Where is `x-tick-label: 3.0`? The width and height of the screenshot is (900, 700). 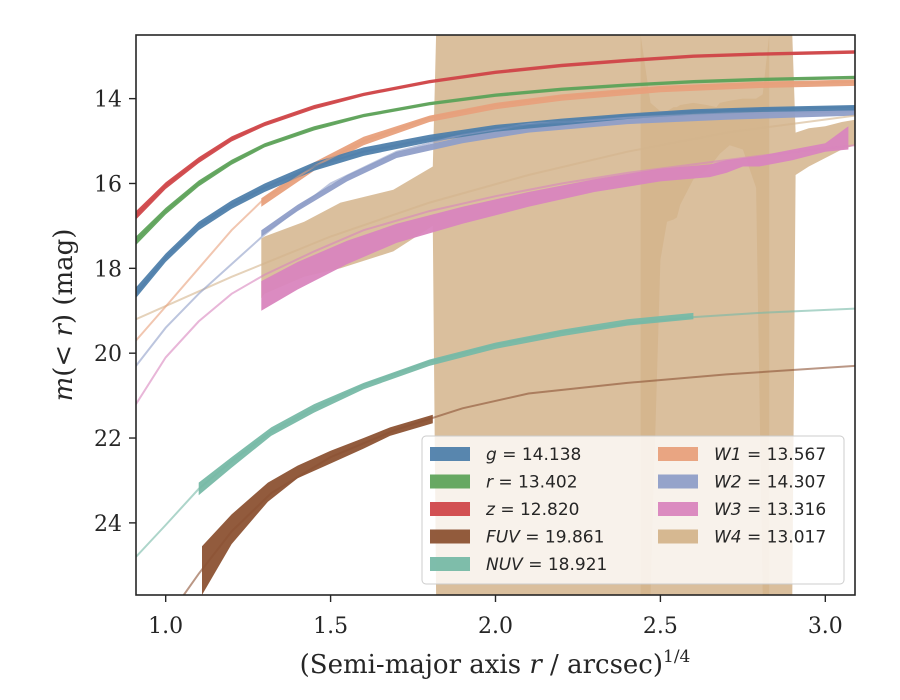 x-tick-label: 3.0 is located at coordinates (825, 626).